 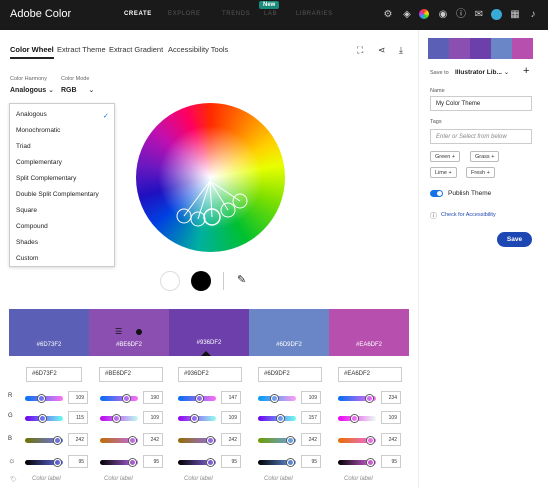 I want to click on value-input-g-5: 109, so click(x=391, y=417).